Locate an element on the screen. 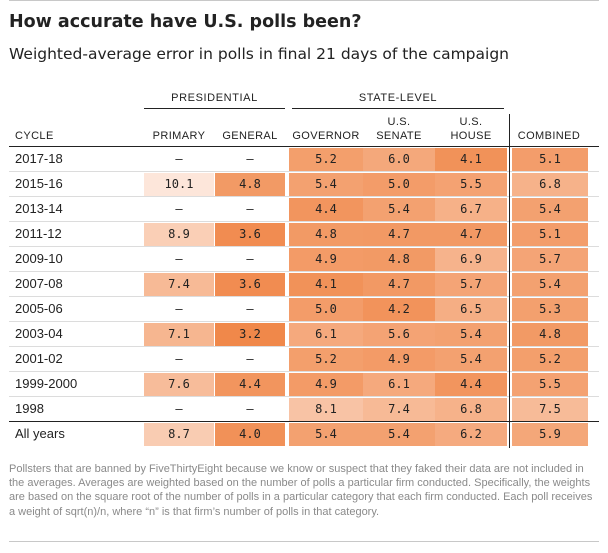  table-row: 2001-02— —5.2 4.9 5.4 5.2 is located at coordinates (304, 359).